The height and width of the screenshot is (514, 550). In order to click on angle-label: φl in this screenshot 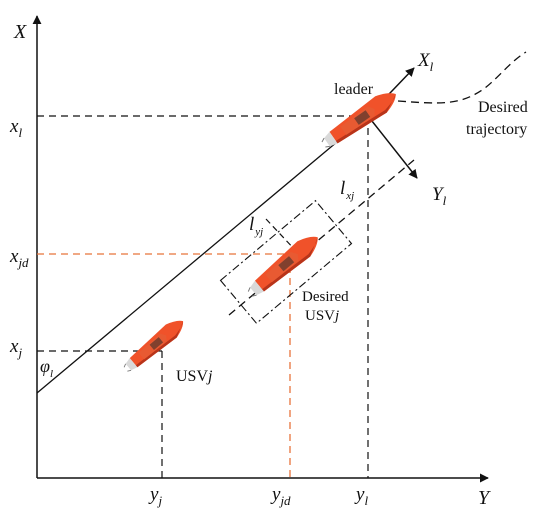, I will do `click(46, 368)`.